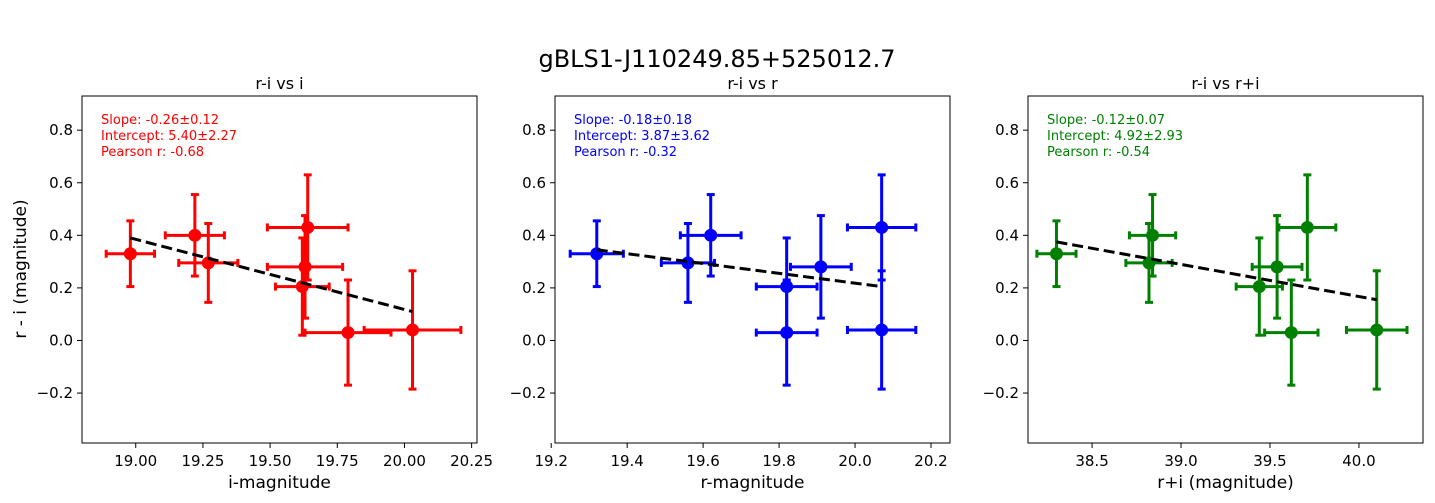 This screenshot has width=1435, height=503. Describe the element at coordinates (1269, 461) in the screenshot. I see `x-tick-label: 39.5` at that location.